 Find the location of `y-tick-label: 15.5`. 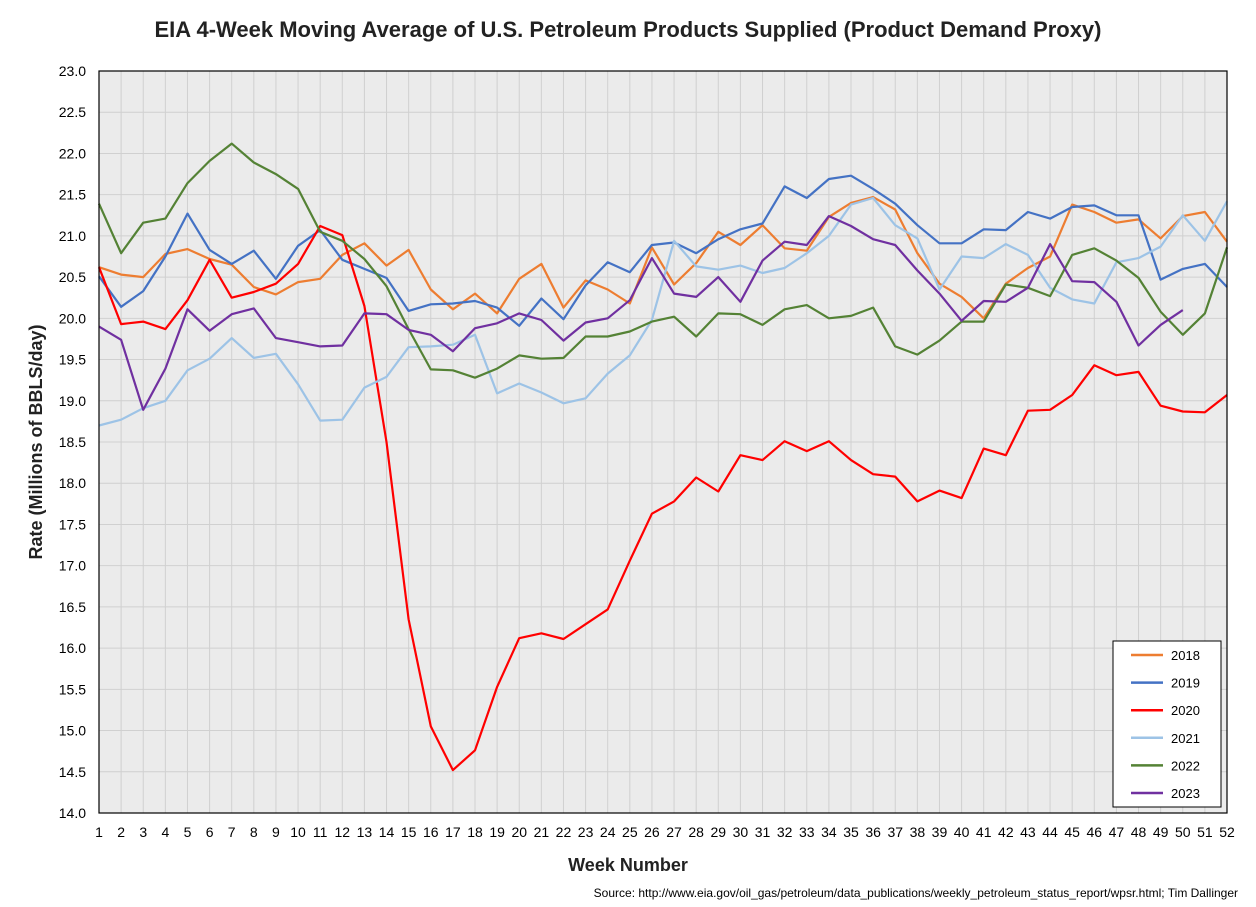

y-tick-label: 15.5 is located at coordinates (72, 689).